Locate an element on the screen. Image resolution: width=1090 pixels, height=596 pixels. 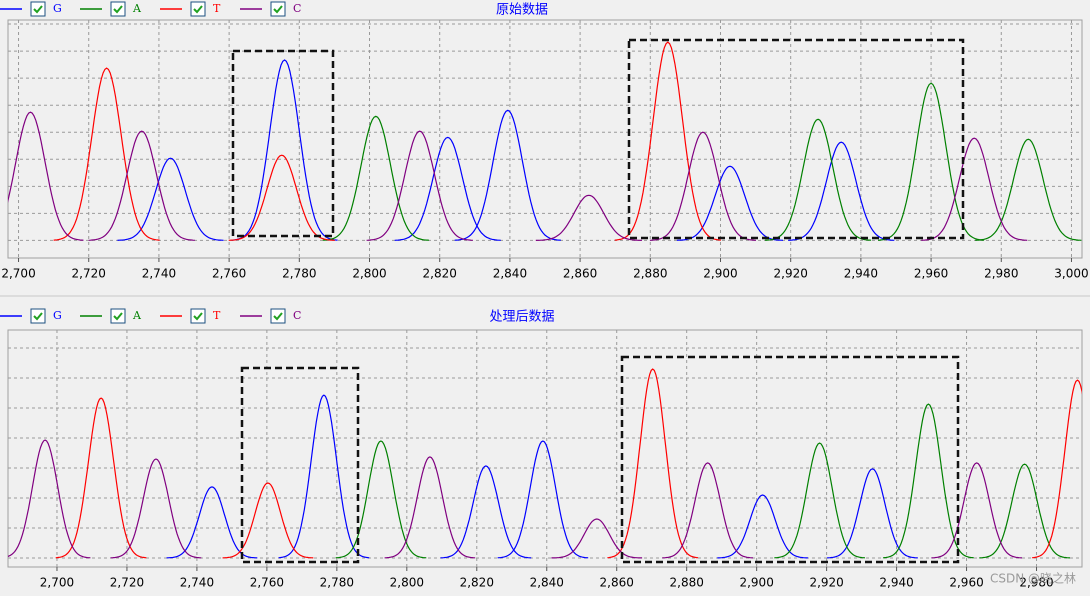
watermark: CSDN @晓之林 is located at coordinates (1033, 579).